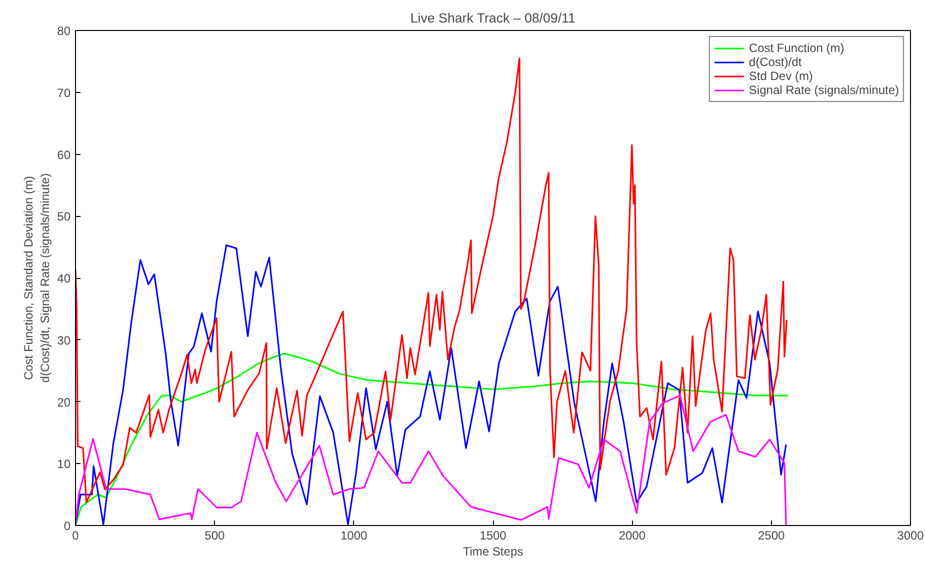 The image size is (925, 561). Describe the element at coordinates (64, 155) in the screenshot. I see `y-tick-label: 60` at that location.